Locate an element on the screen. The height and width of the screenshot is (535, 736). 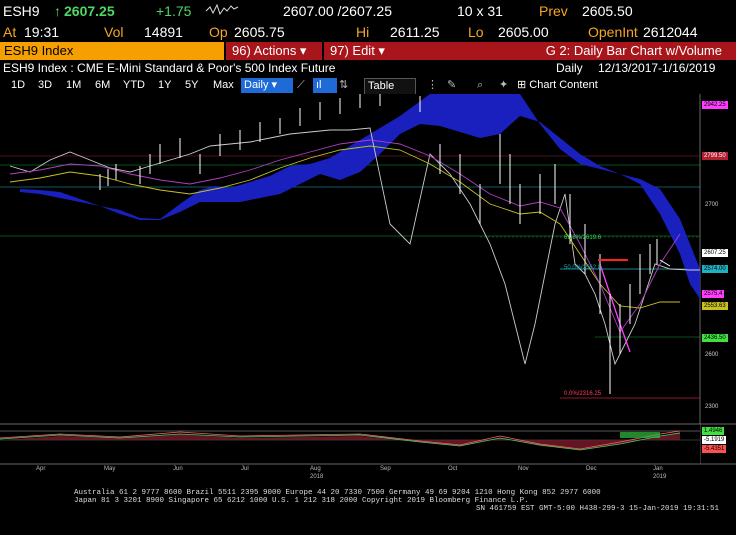
tag-2799: 2799.50 is located at coordinates (715, 156).